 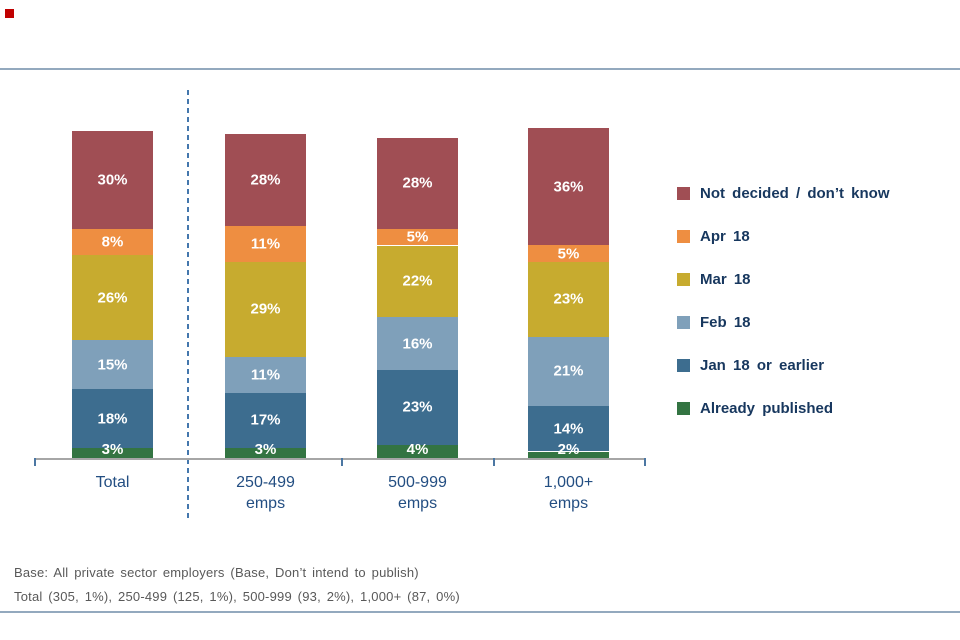 What do you see at coordinates (725, 322) in the screenshot?
I see `legend-label: Feb 18` at bounding box center [725, 322].